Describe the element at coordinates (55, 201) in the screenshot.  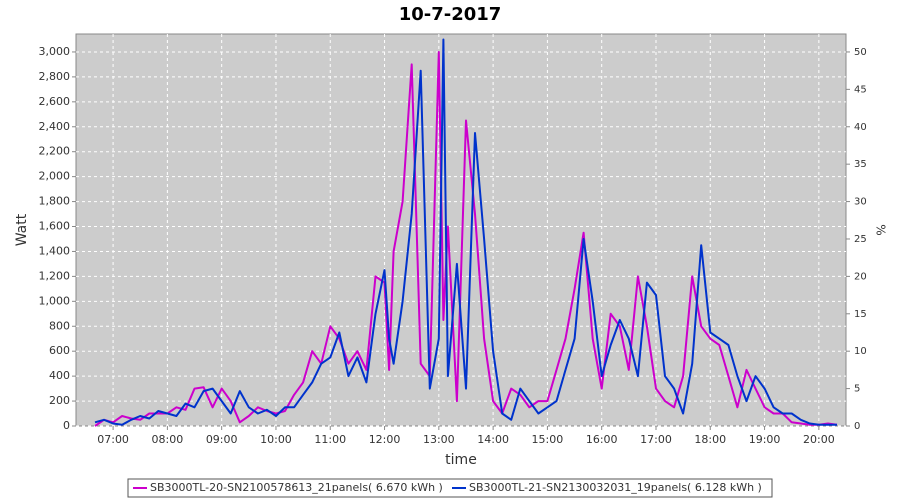
I see `y-tick-label: 1,800` at that location.